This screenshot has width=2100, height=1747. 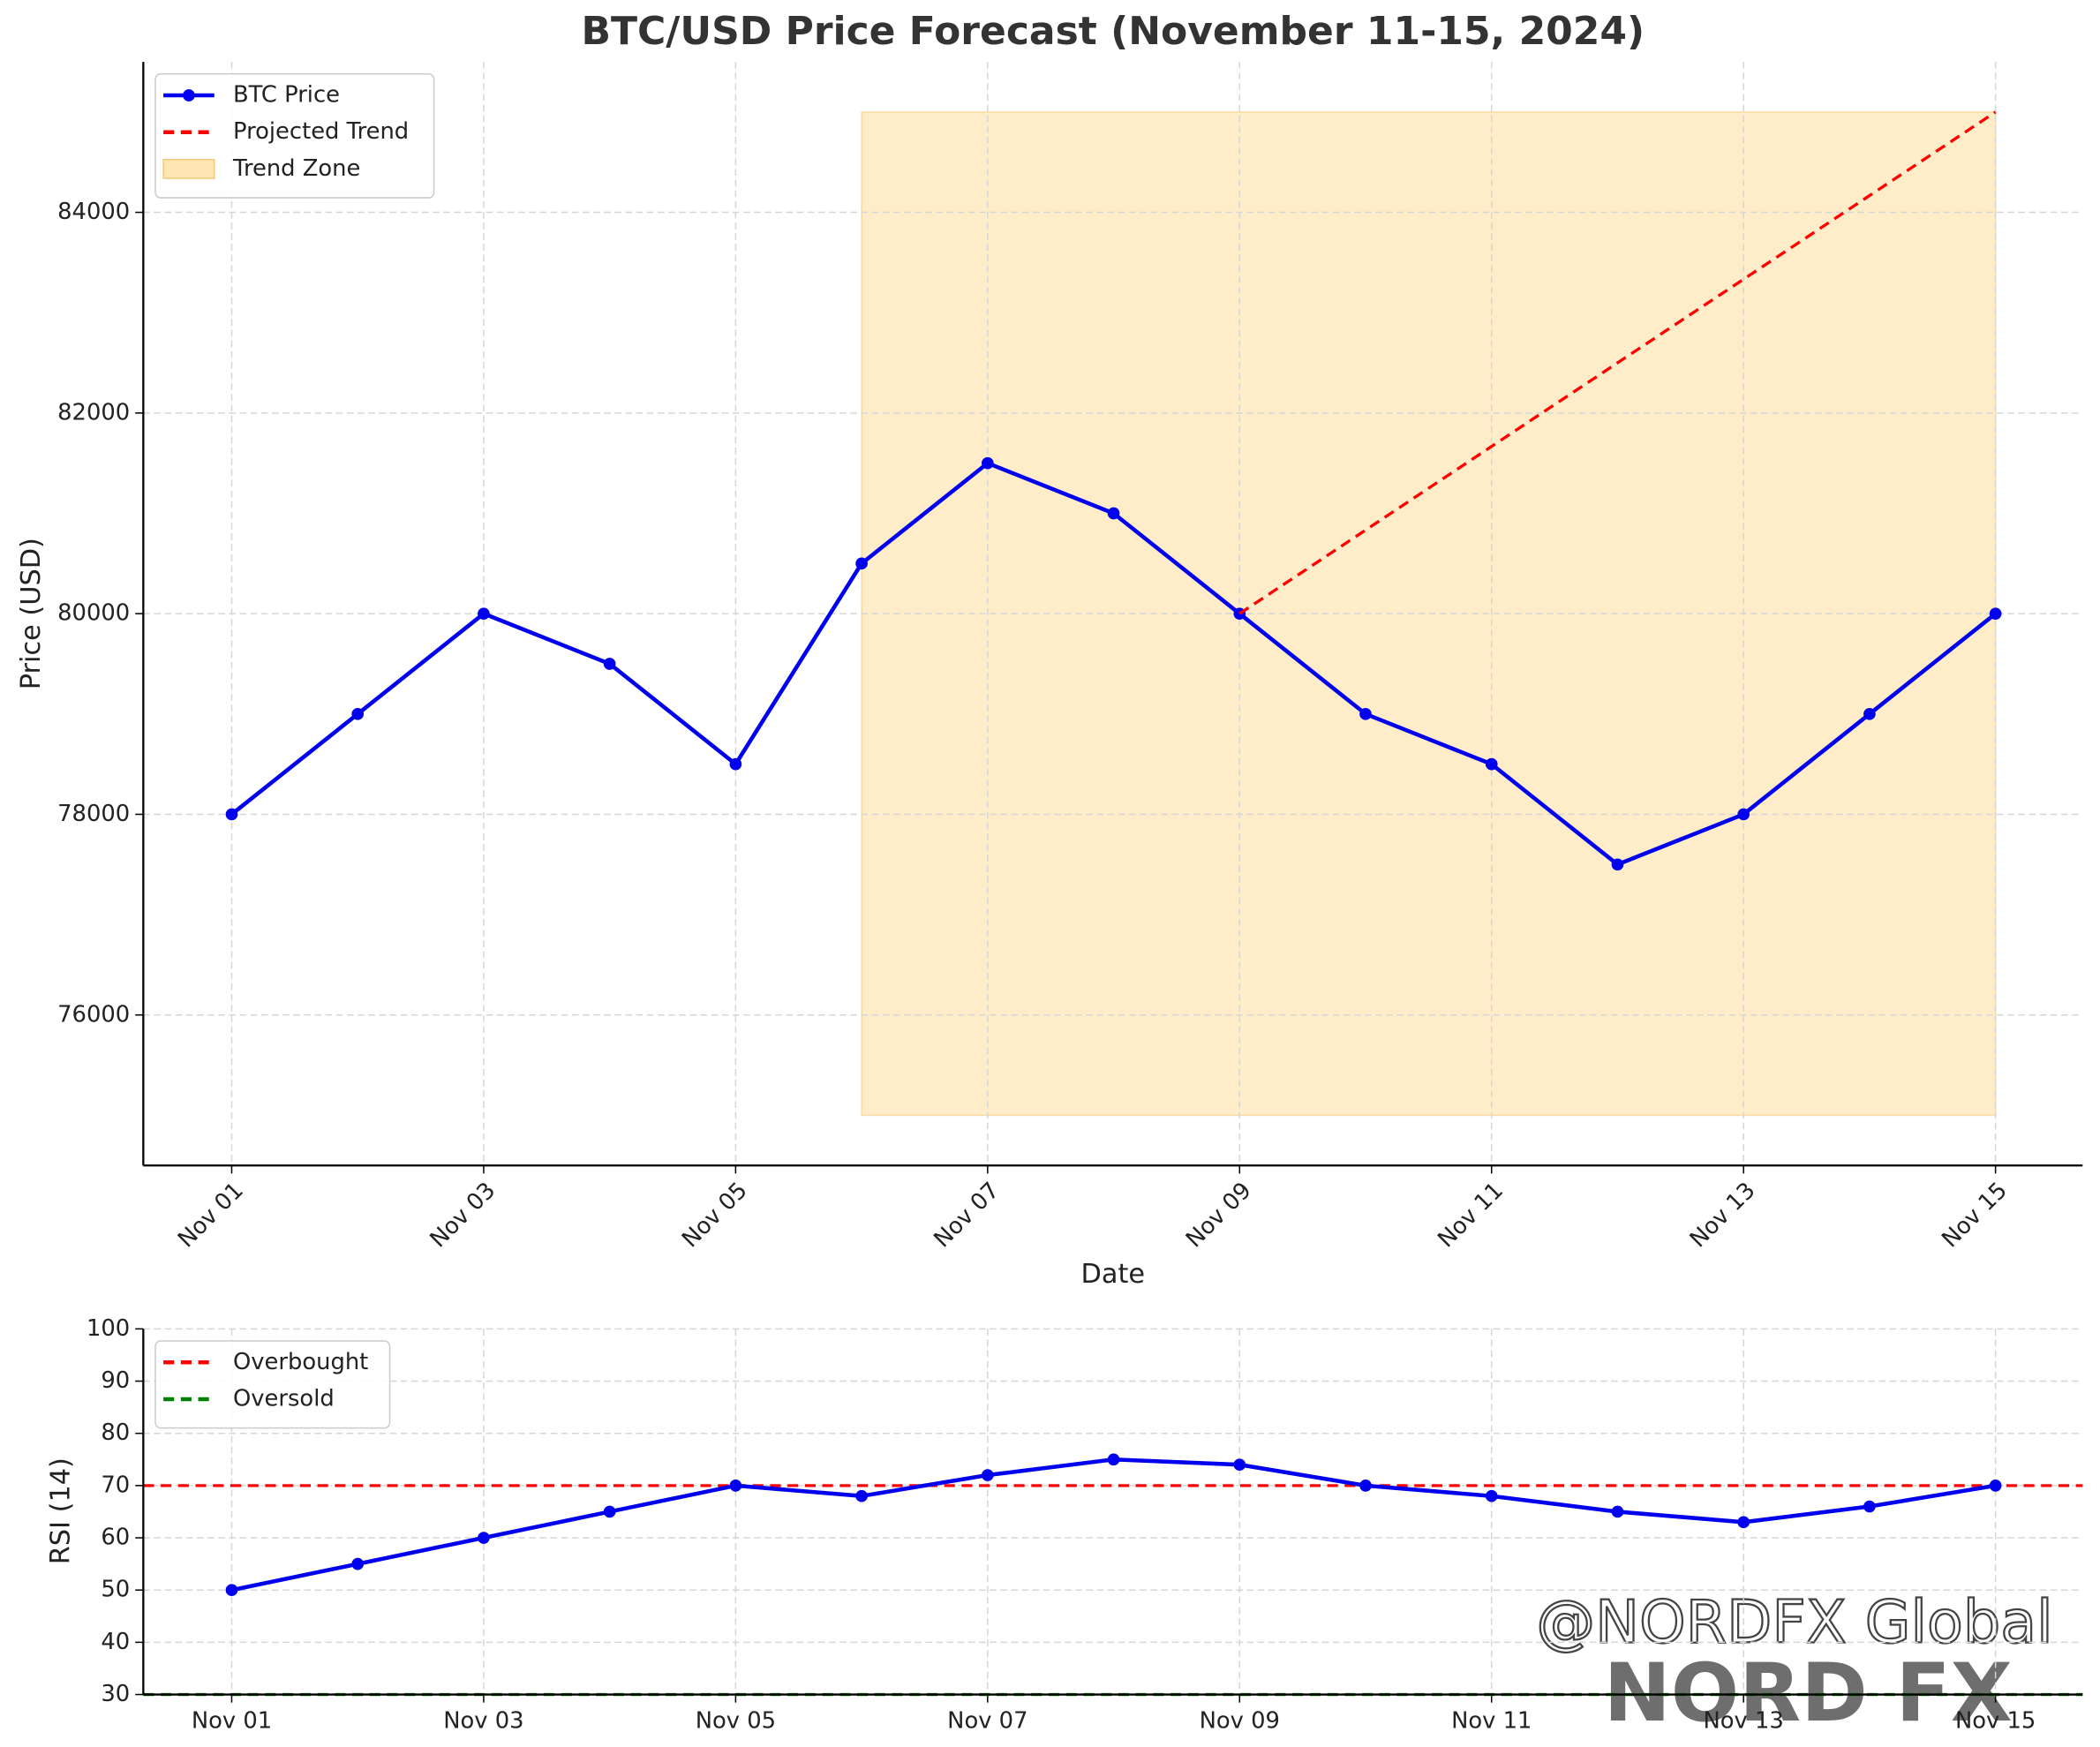 I want to click on y-tick-label: 100, so click(x=108, y=1328).